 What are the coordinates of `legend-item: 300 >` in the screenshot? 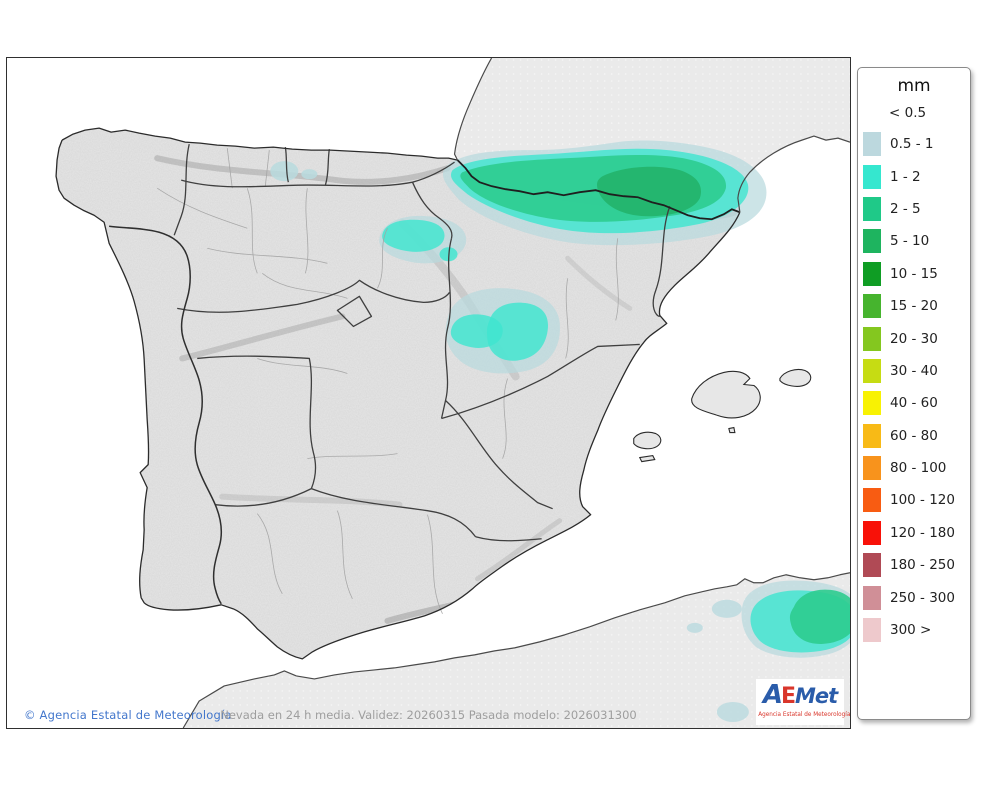 It's located at (914, 630).